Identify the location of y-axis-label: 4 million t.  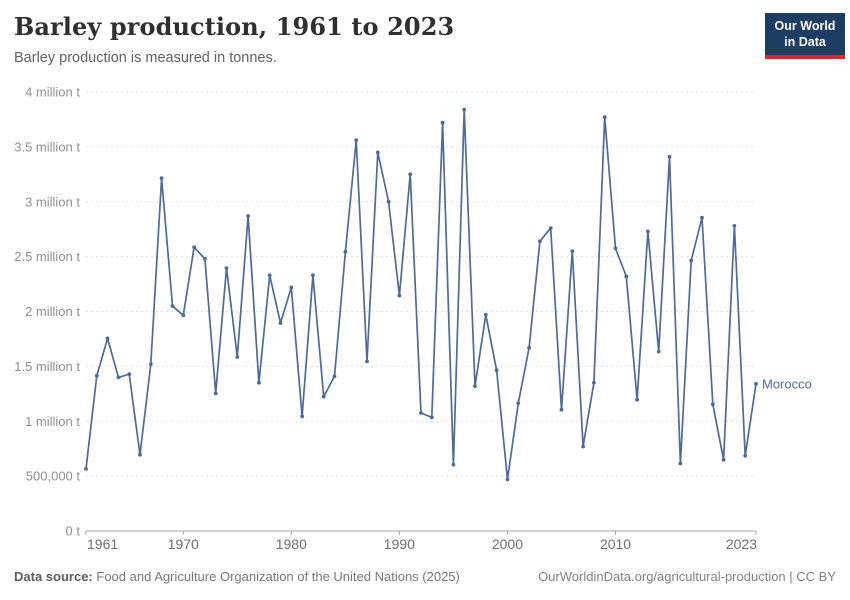
(52, 92).